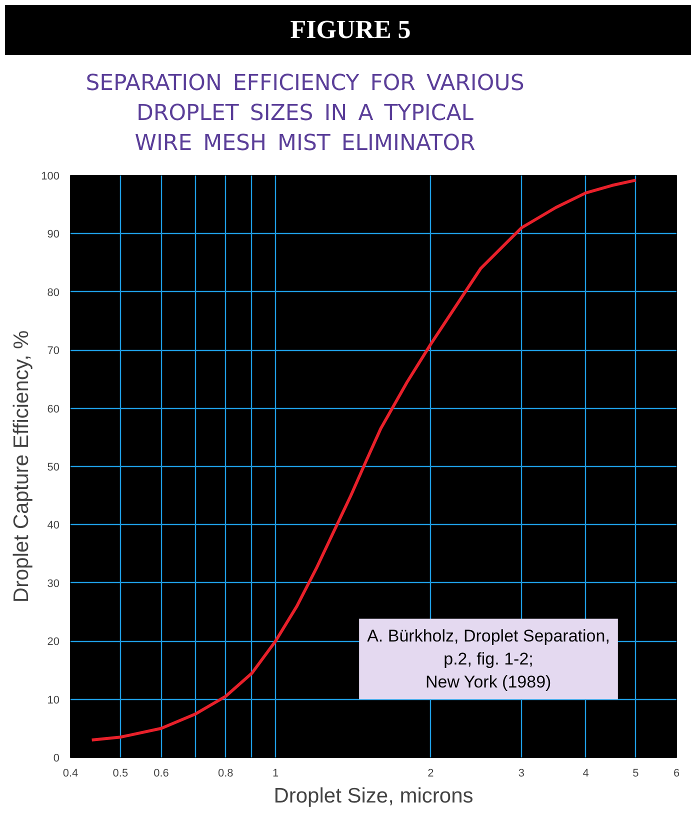 Image resolution: width=691 pixels, height=831 pixels. What do you see at coordinates (305, 114) in the screenshot?
I see `chart-subtitle: SEPARATION EFFICIENCY FOR VARIOUS DROPLET SIZES IN A TYPICAL WIRE MESH MIST ELIMINATOR` at bounding box center [305, 114].